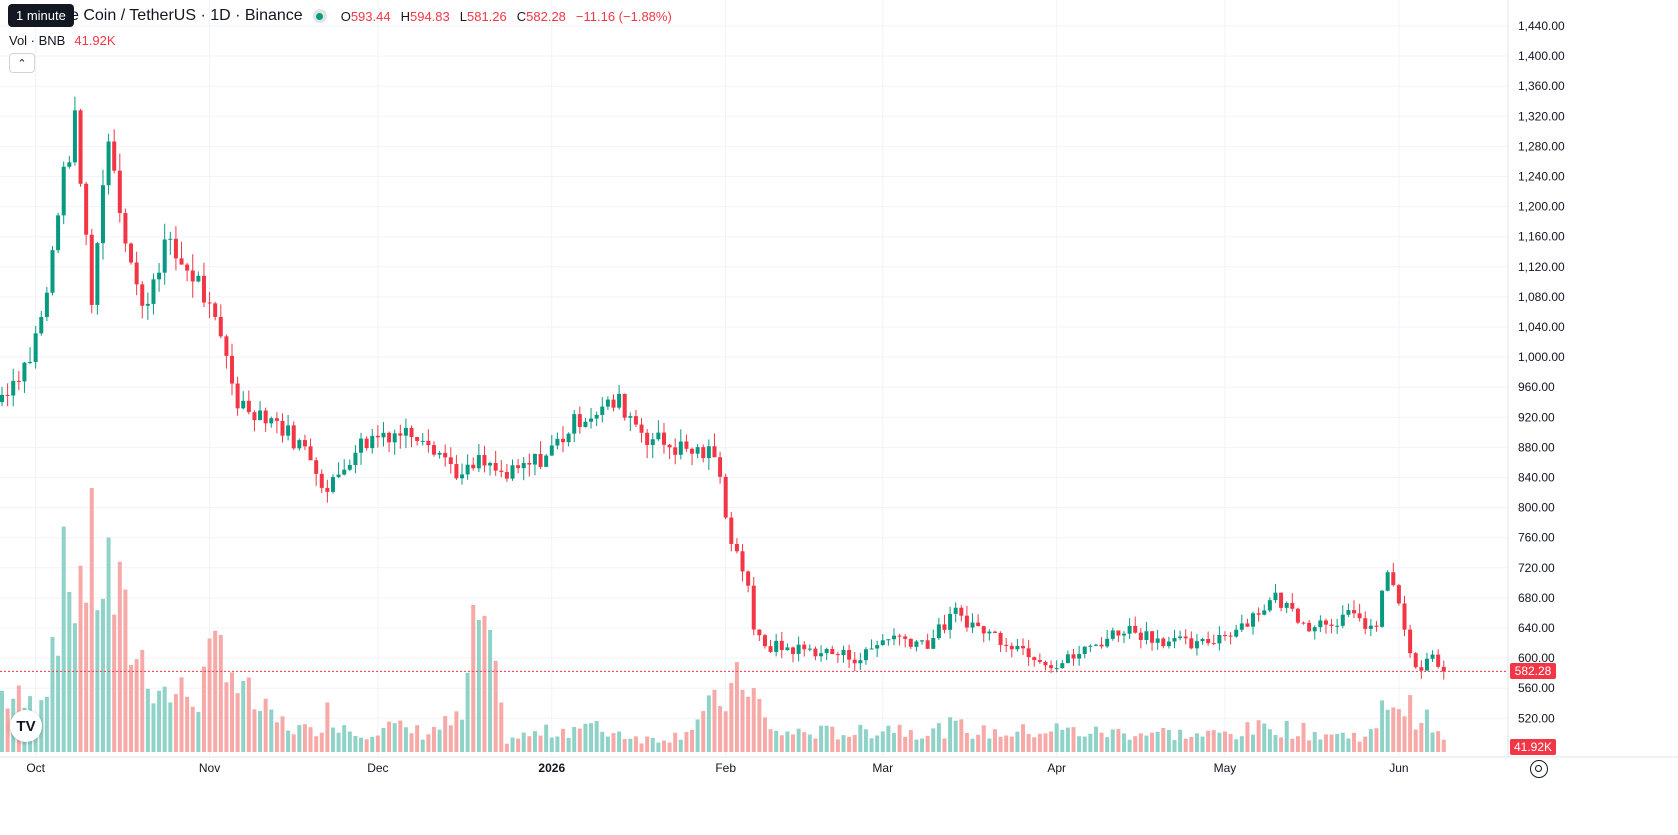 The height and width of the screenshot is (835, 1678). Describe the element at coordinates (319, 16) in the screenshot. I see `market-status-icon` at that location.